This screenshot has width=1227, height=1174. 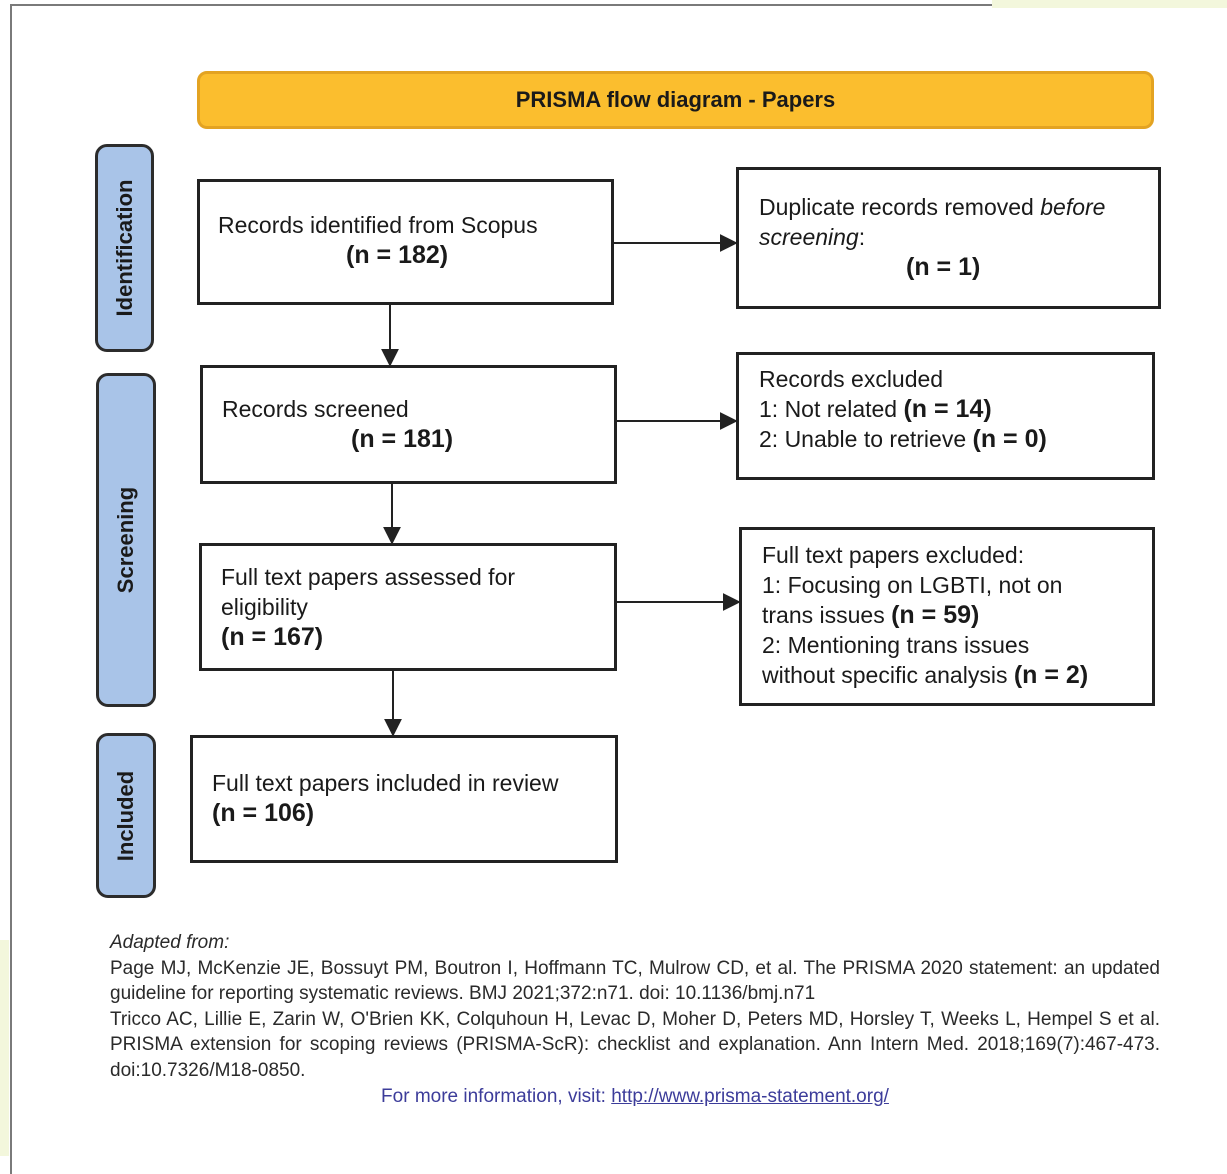 I want to click on adapted-from-label: Adapted from:, so click(x=635, y=943).